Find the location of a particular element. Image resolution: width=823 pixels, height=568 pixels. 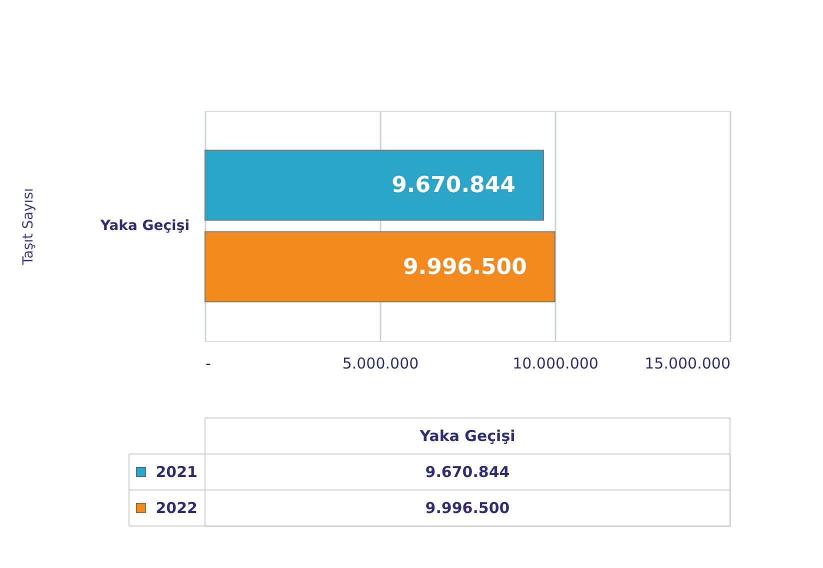

legend-label: 2021 is located at coordinates (177, 472).